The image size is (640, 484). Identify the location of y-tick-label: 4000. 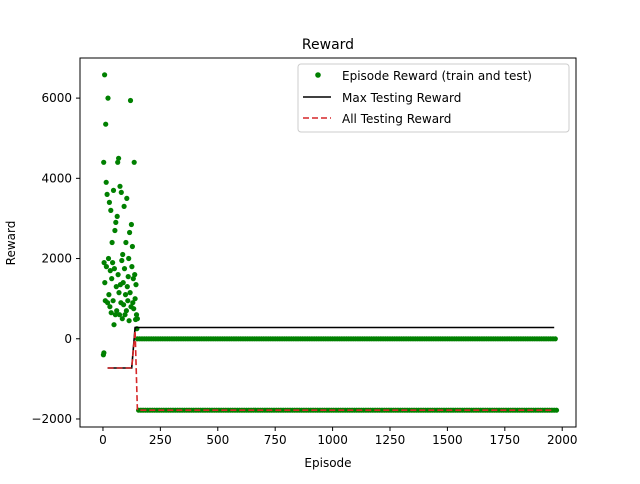
(56, 178).